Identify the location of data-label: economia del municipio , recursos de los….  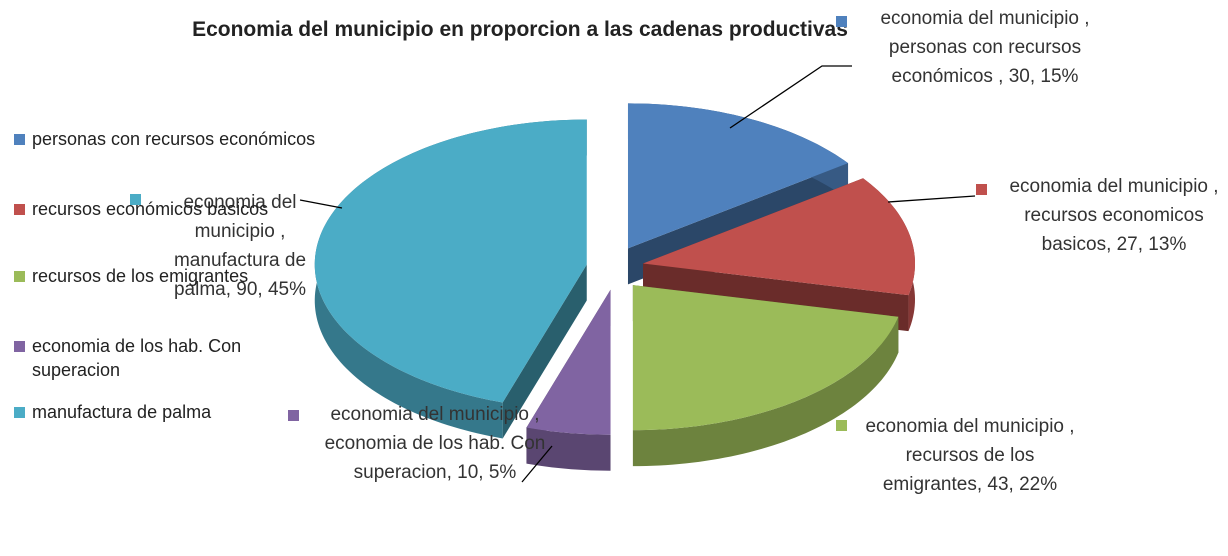
(970, 455).